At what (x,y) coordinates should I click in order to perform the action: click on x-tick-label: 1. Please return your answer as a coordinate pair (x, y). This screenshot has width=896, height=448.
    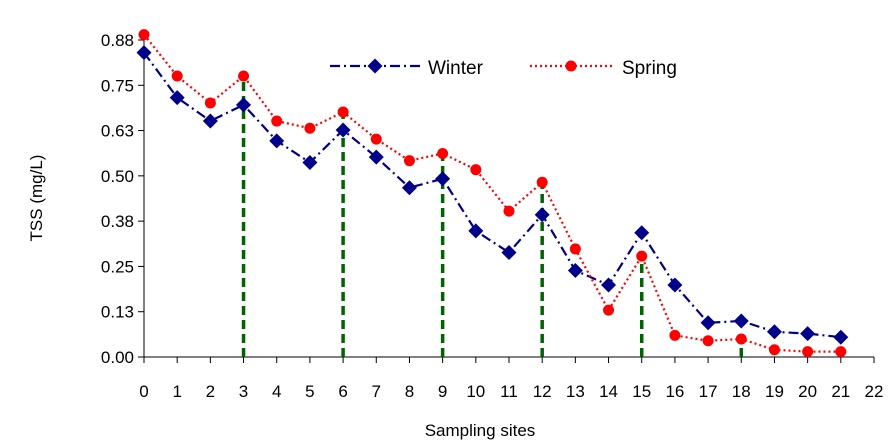
    Looking at the image, I should click on (176, 391).